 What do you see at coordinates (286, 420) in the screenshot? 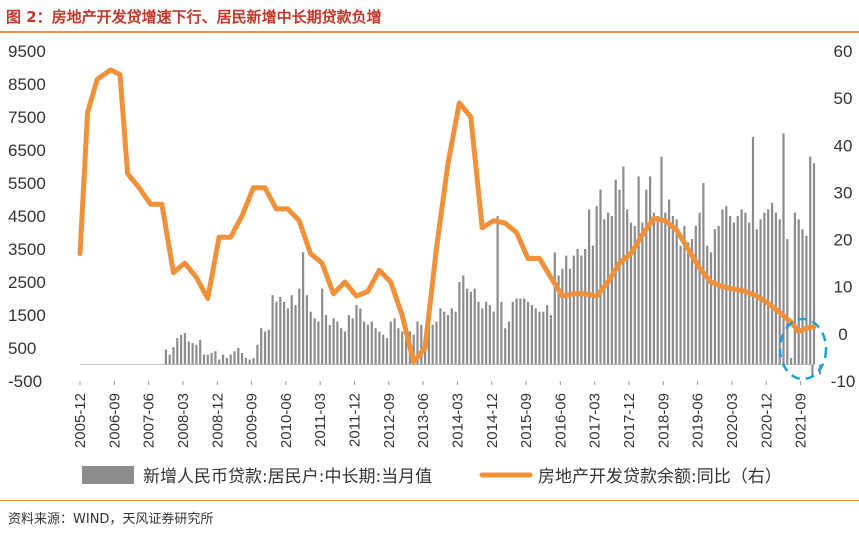
I see `x-tick-label: 2010-06` at bounding box center [286, 420].